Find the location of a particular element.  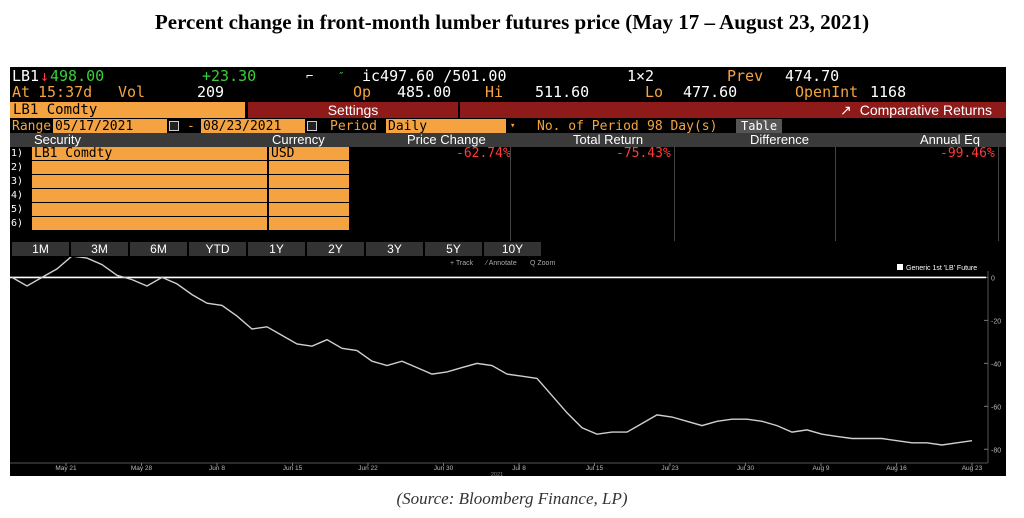

end-date-input: 08/23/2021 is located at coordinates (253, 126).